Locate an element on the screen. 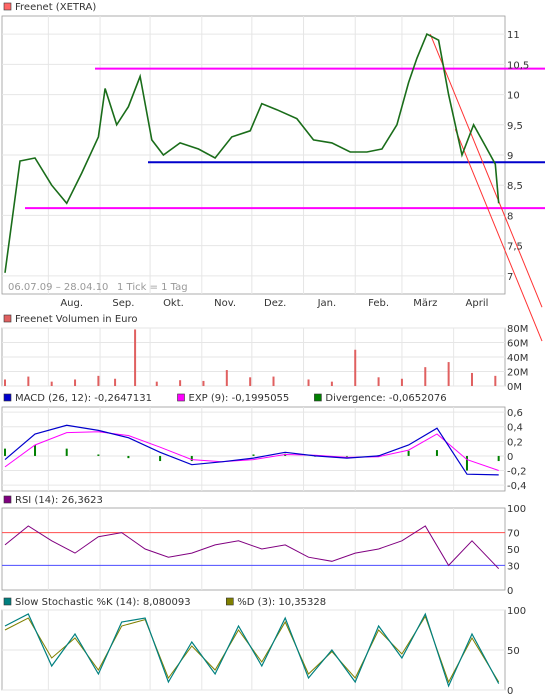 The width and height of the screenshot is (545, 698). price-xtick-label: Dez. is located at coordinates (275, 303).